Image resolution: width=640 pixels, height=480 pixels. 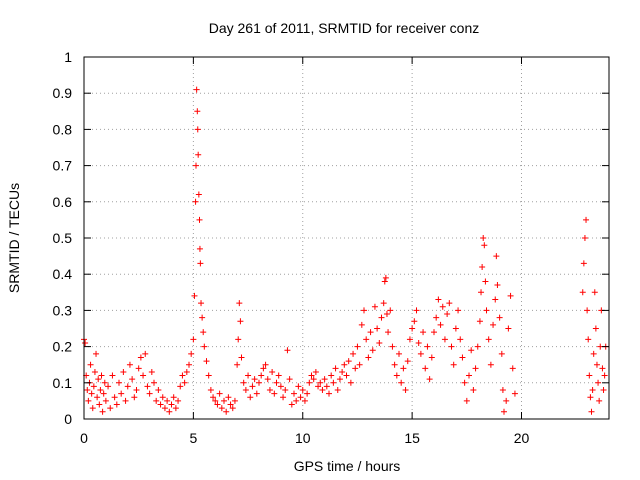 What do you see at coordinates (14, 238) in the screenshot?
I see `y-axis-label: SRMTID / TECUs` at bounding box center [14, 238].